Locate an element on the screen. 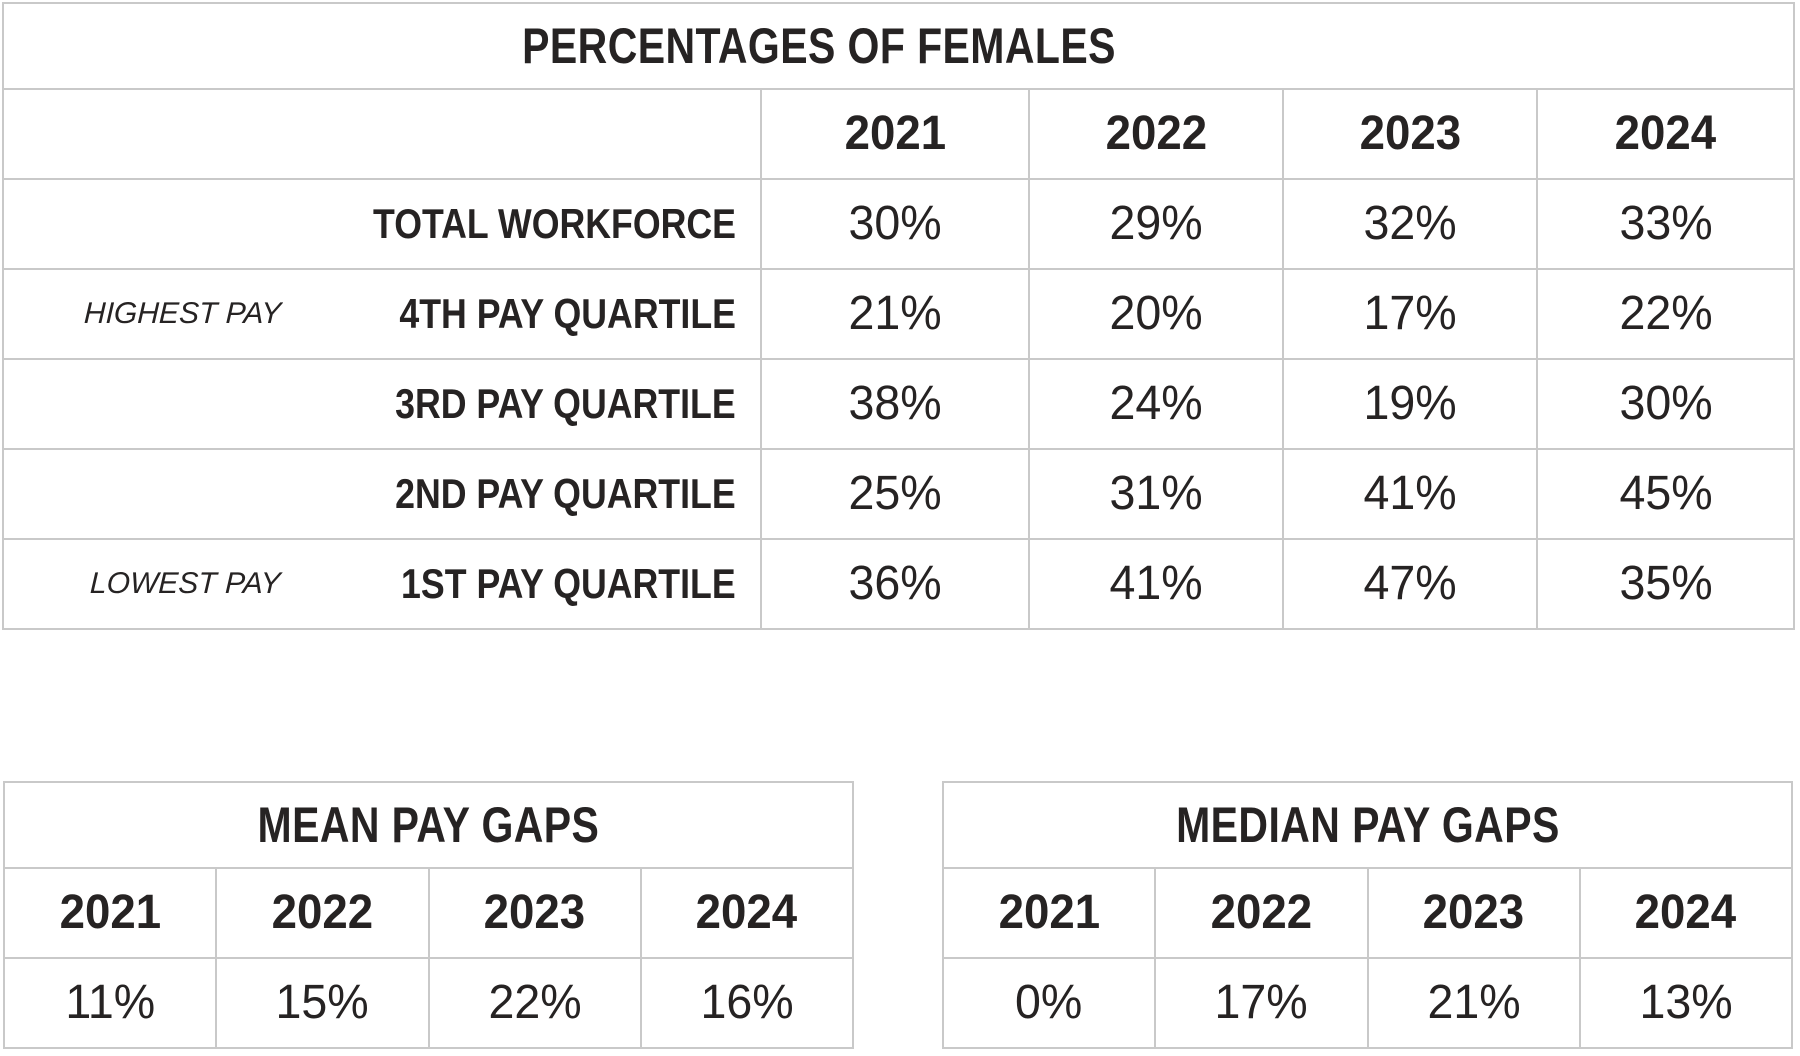  year-header-cell-2023: 2023 is located at coordinates (1473, 913).